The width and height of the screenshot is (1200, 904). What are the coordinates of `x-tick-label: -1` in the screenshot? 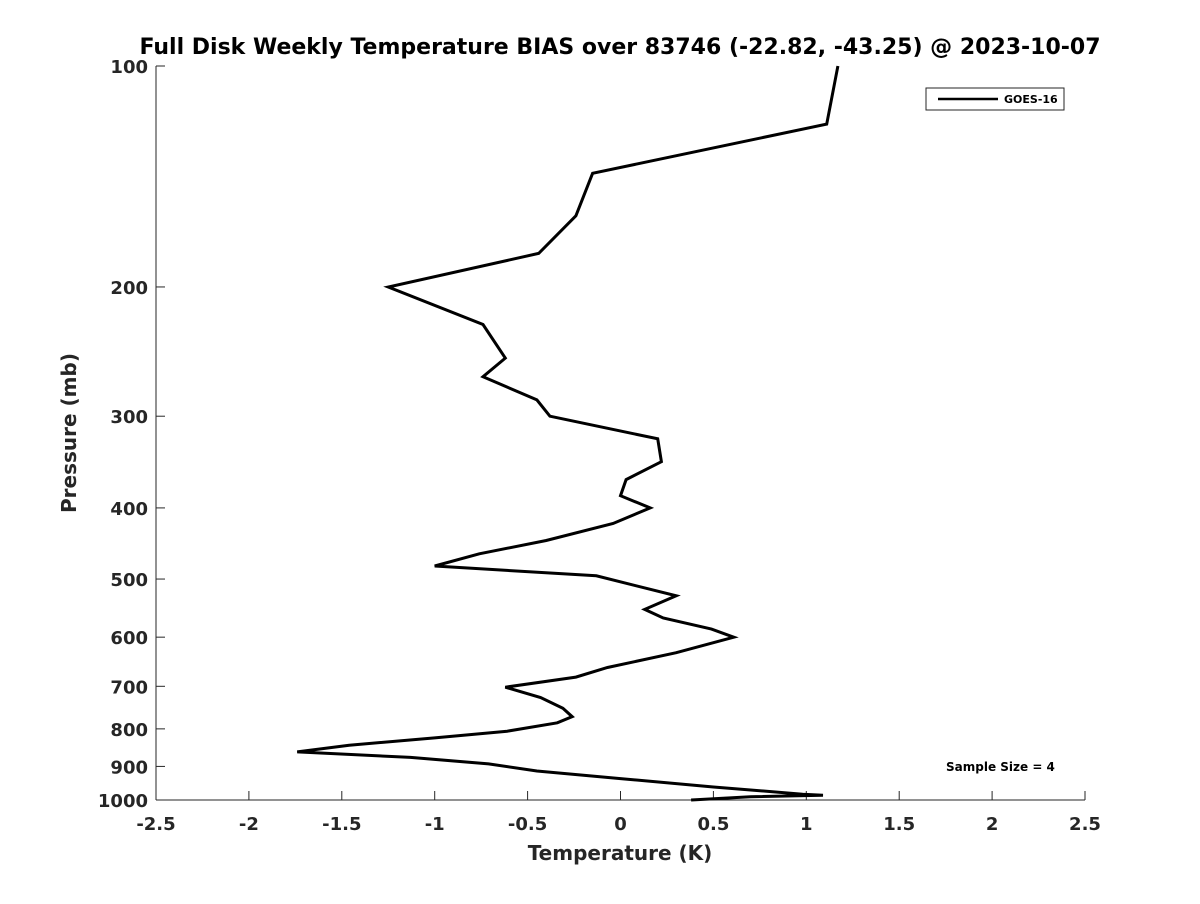 It's located at (435, 824).